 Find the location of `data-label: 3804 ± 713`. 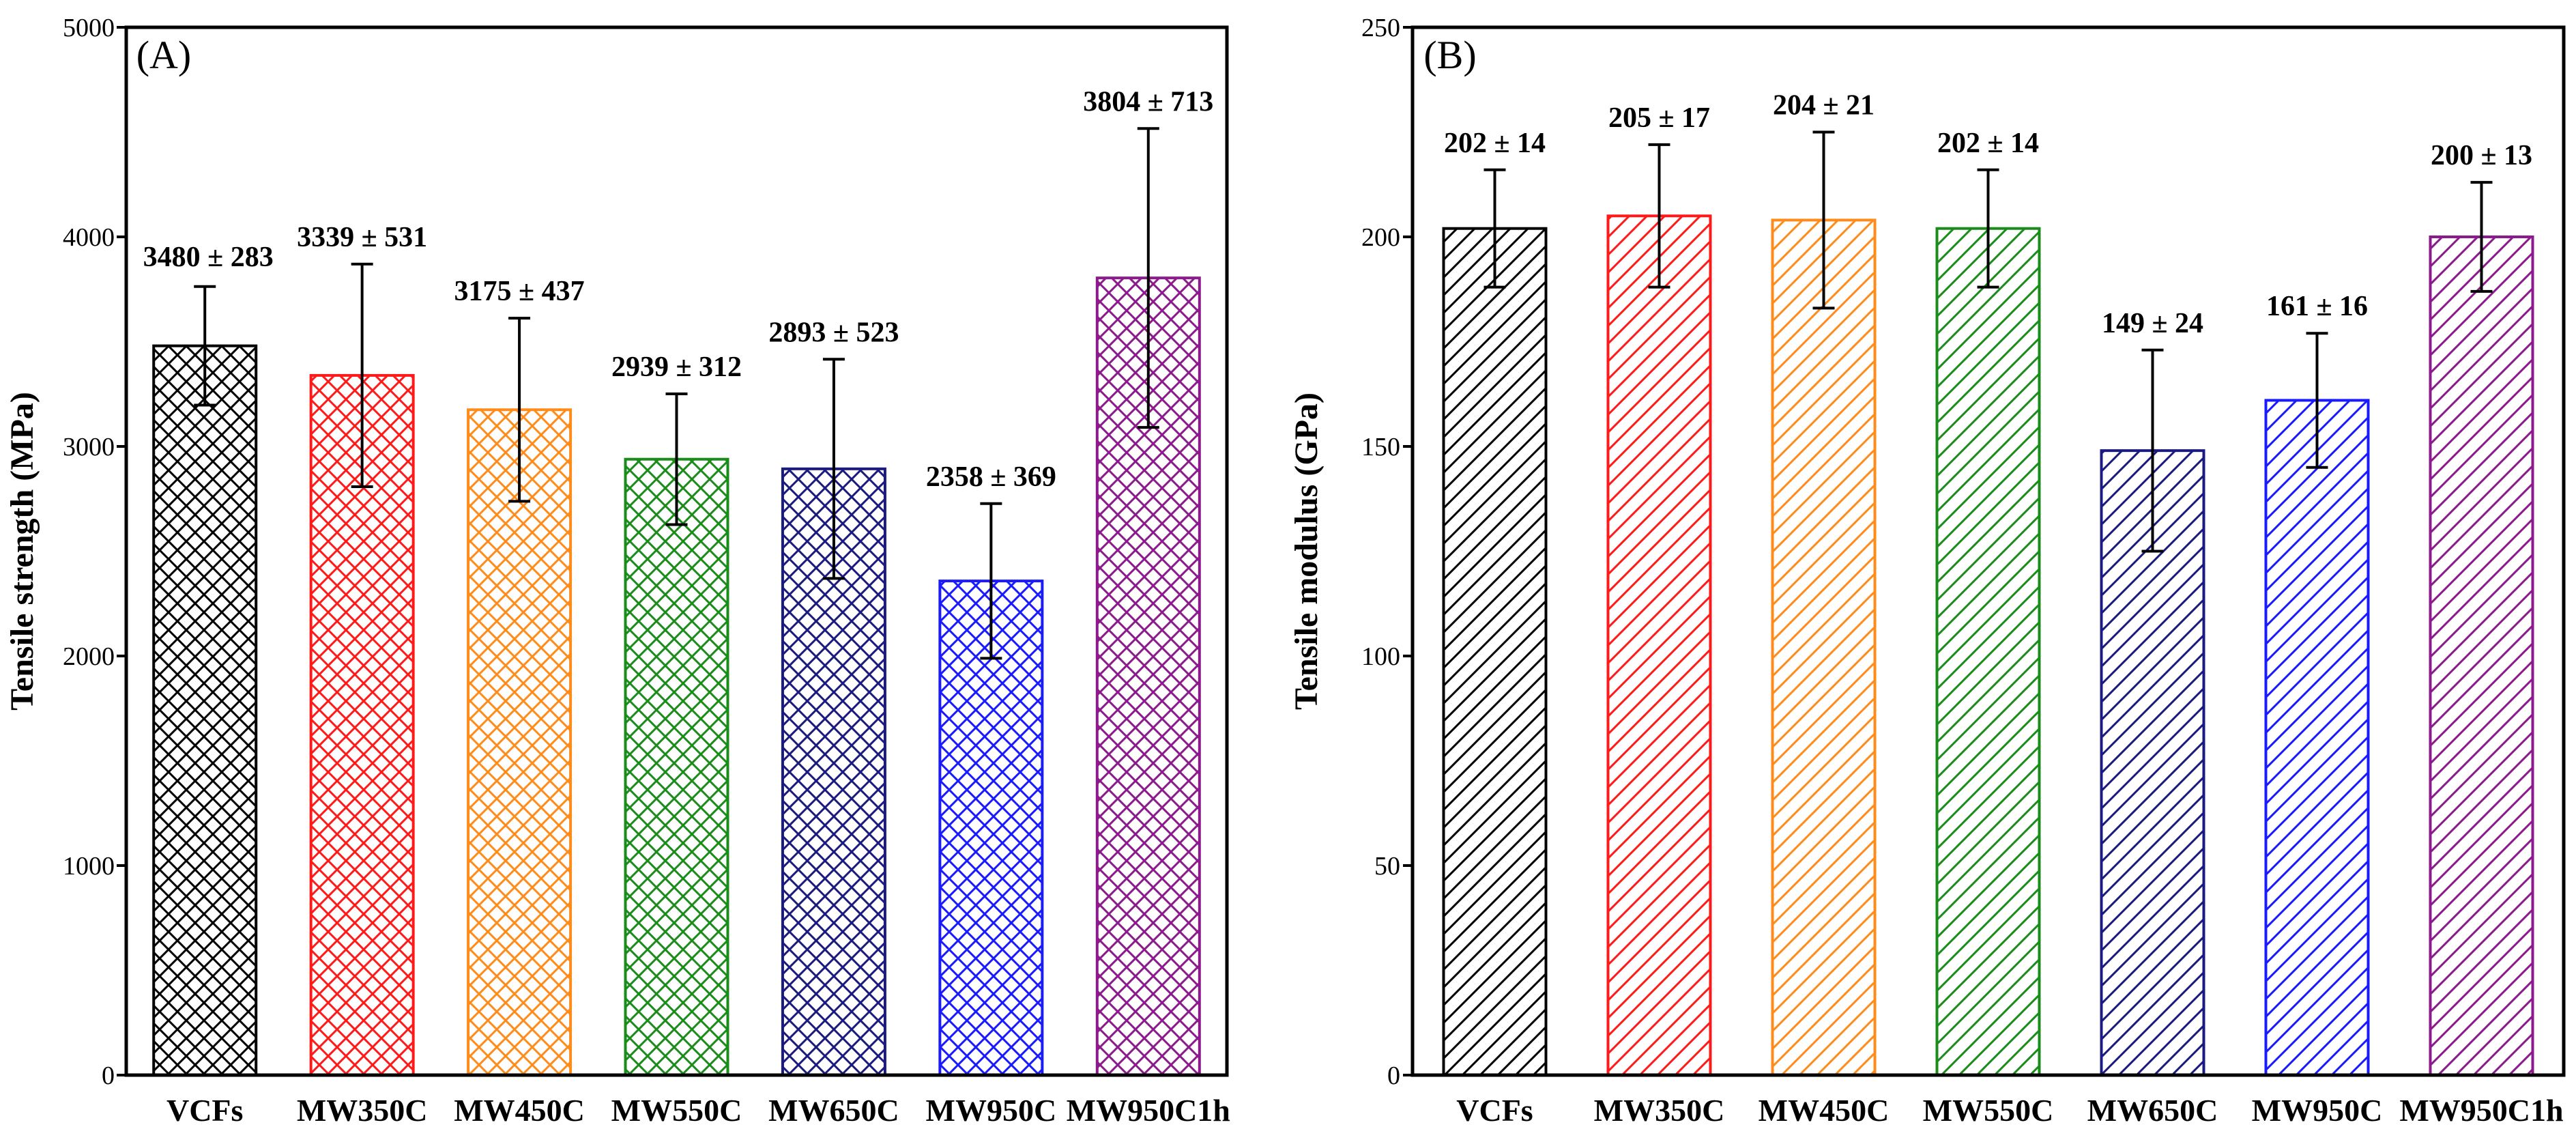

data-label: 3804 ± 713 is located at coordinates (1148, 101).